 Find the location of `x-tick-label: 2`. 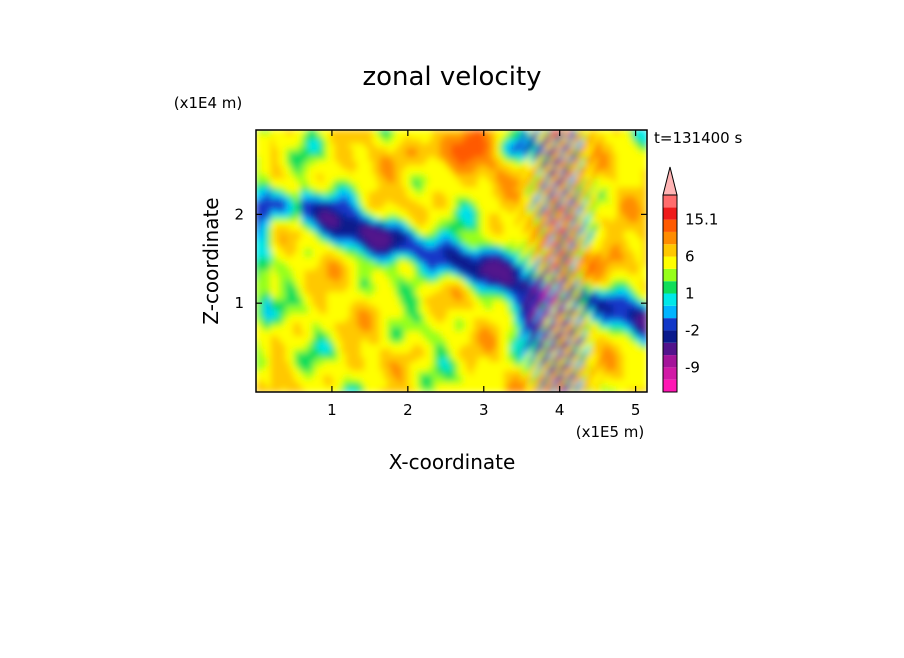

x-tick-label: 2 is located at coordinates (408, 410).